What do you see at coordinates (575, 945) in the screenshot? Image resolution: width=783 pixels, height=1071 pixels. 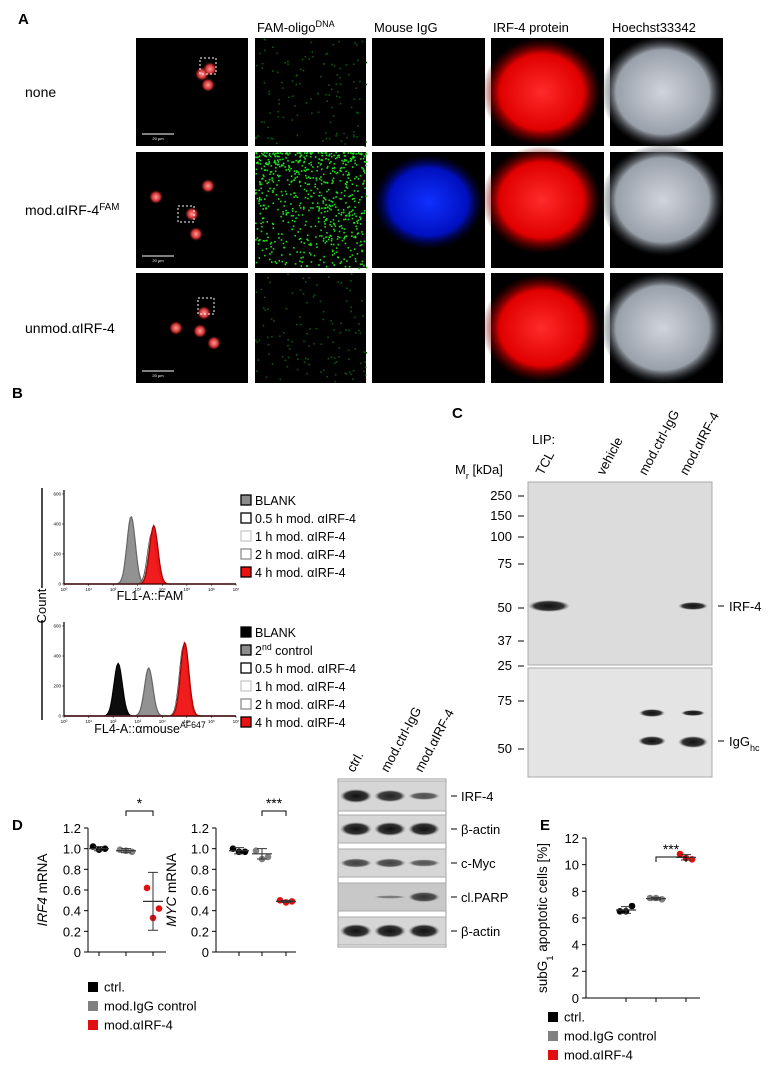 I see `y-tick-label: 4` at bounding box center [575, 945].